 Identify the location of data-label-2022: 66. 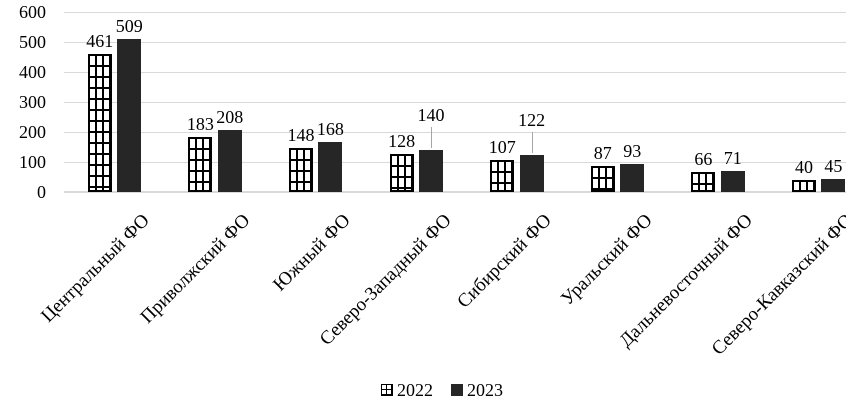
(703, 159).